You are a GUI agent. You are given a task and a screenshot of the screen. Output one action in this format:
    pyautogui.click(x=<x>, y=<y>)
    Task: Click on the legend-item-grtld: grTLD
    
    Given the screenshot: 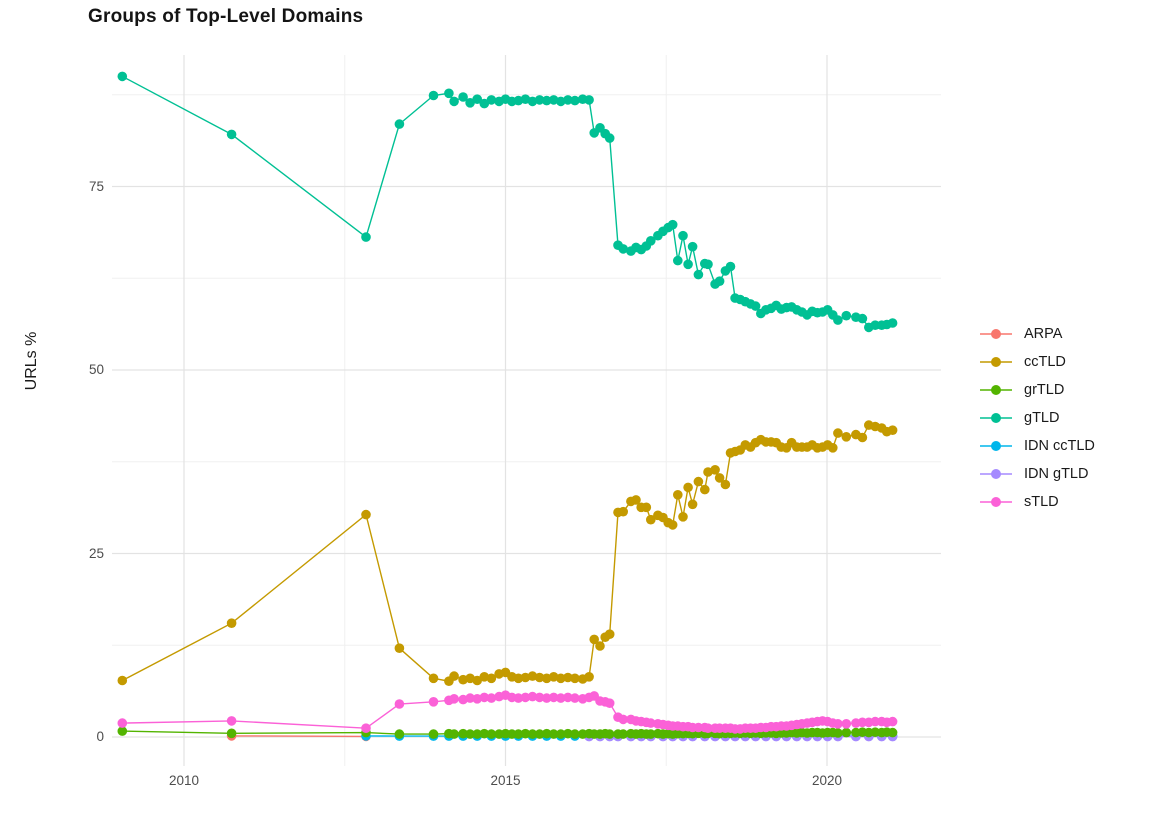 What is the action you would take?
    pyautogui.click(x=1036, y=390)
    